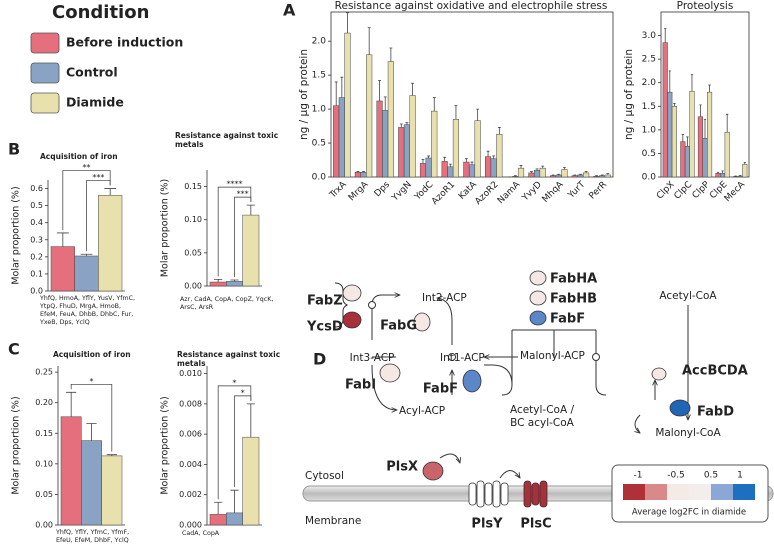  I want to click on y-tick-label: 0.004, so click(190, 464).